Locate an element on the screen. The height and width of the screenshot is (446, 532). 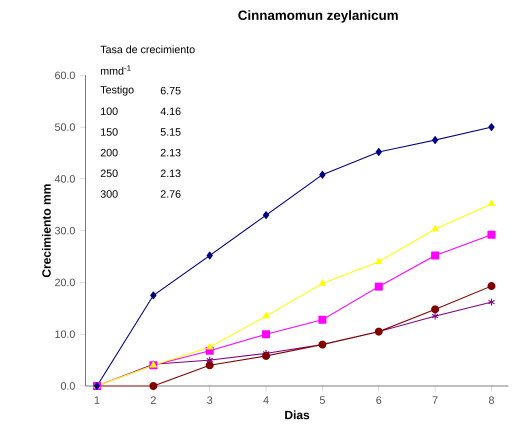
x-tick-label: 4 is located at coordinates (266, 400).